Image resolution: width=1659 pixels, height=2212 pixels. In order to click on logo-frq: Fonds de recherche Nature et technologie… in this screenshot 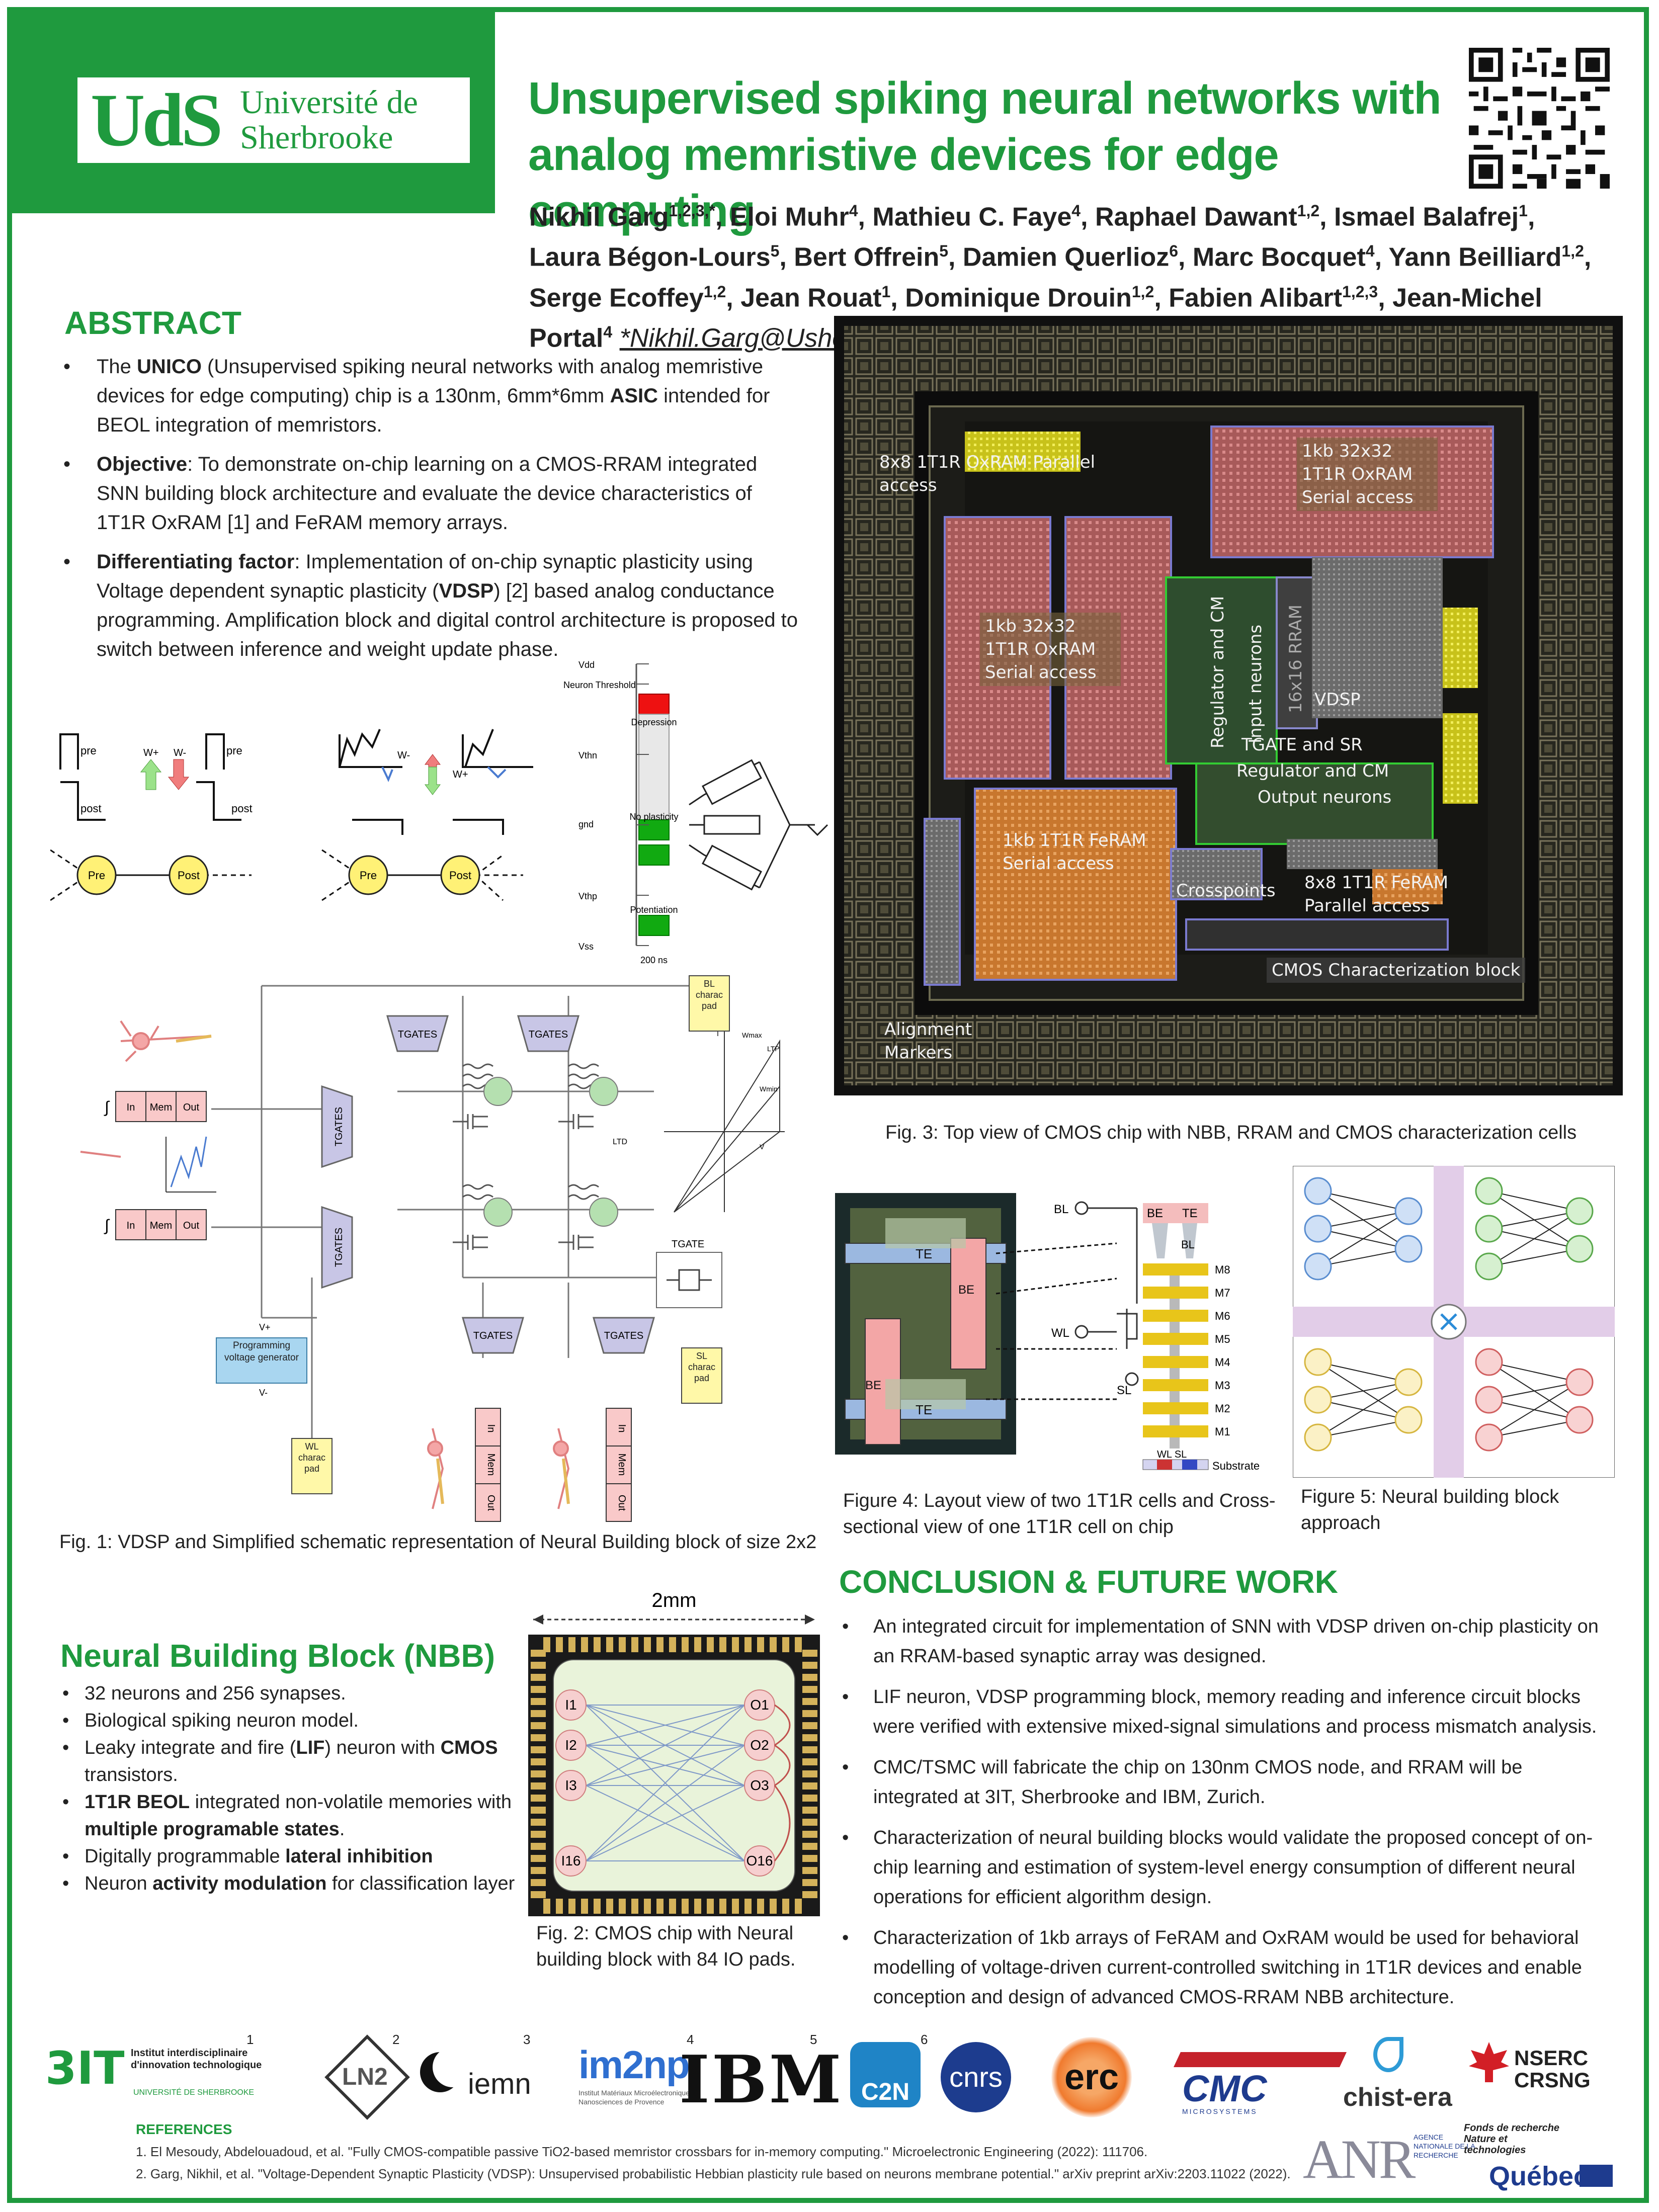, I will do `click(1512, 2139)`.